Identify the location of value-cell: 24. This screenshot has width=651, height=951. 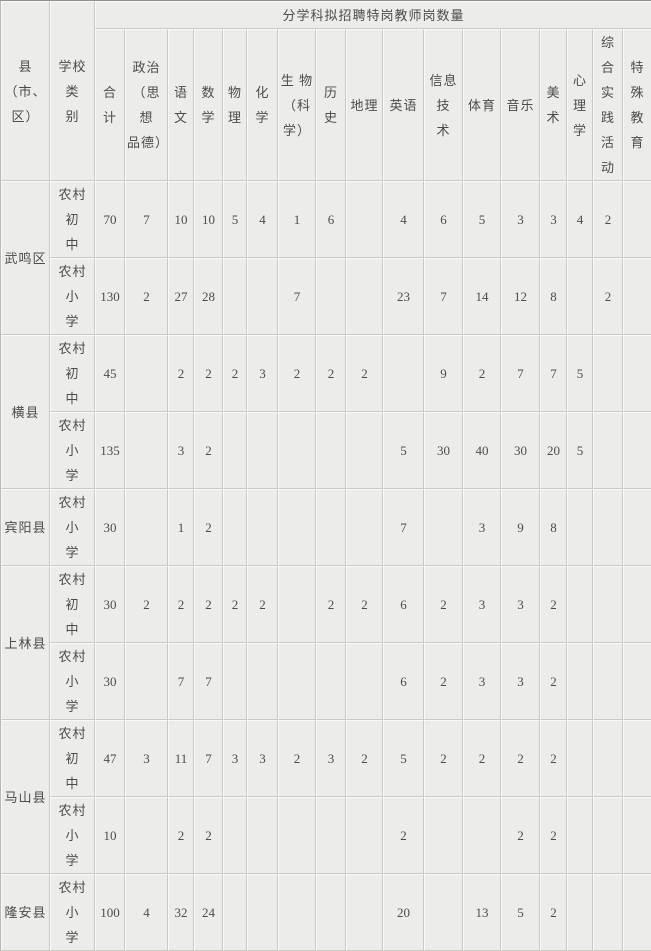
(208, 912).